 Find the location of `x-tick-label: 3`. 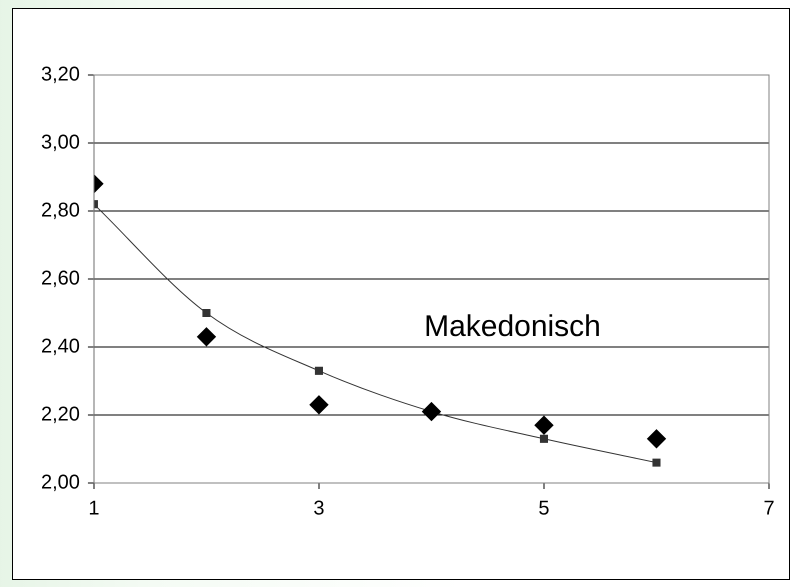

x-tick-label: 3 is located at coordinates (319, 509).